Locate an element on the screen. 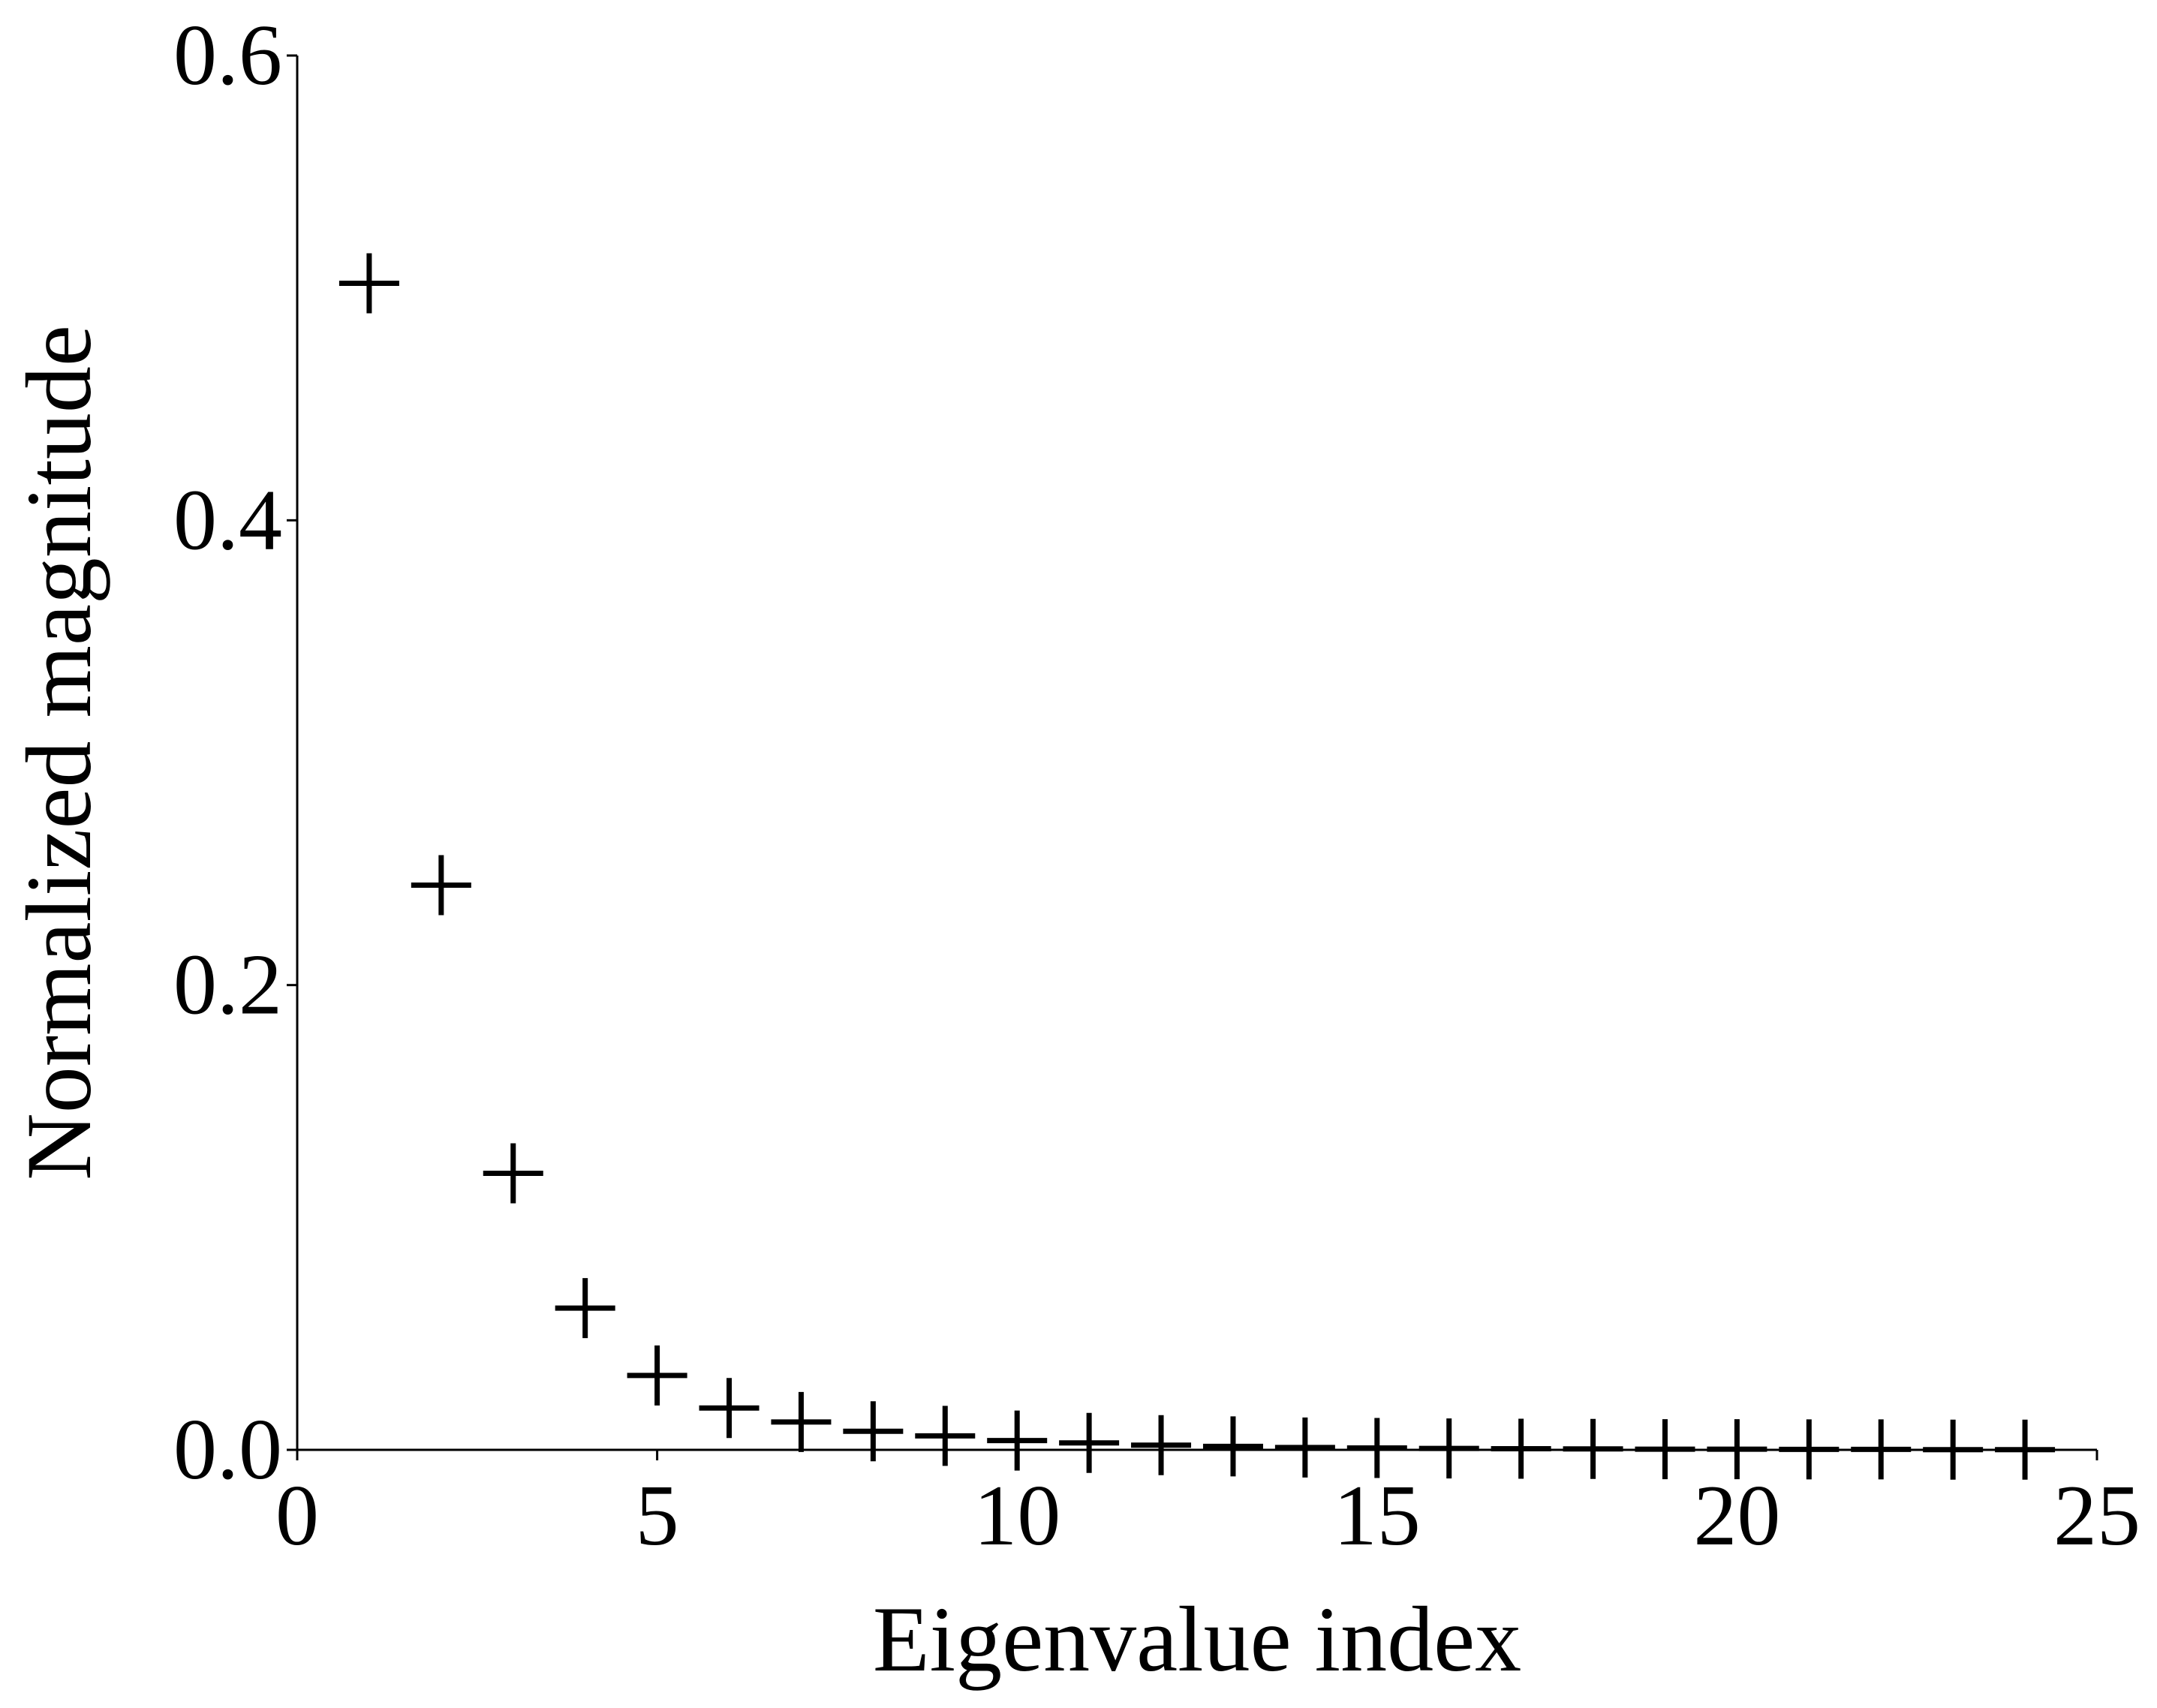 The width and height of the screenshot is (2157, 1708). y-tick-label: 0.0 is located at coordinates (228, 1450).